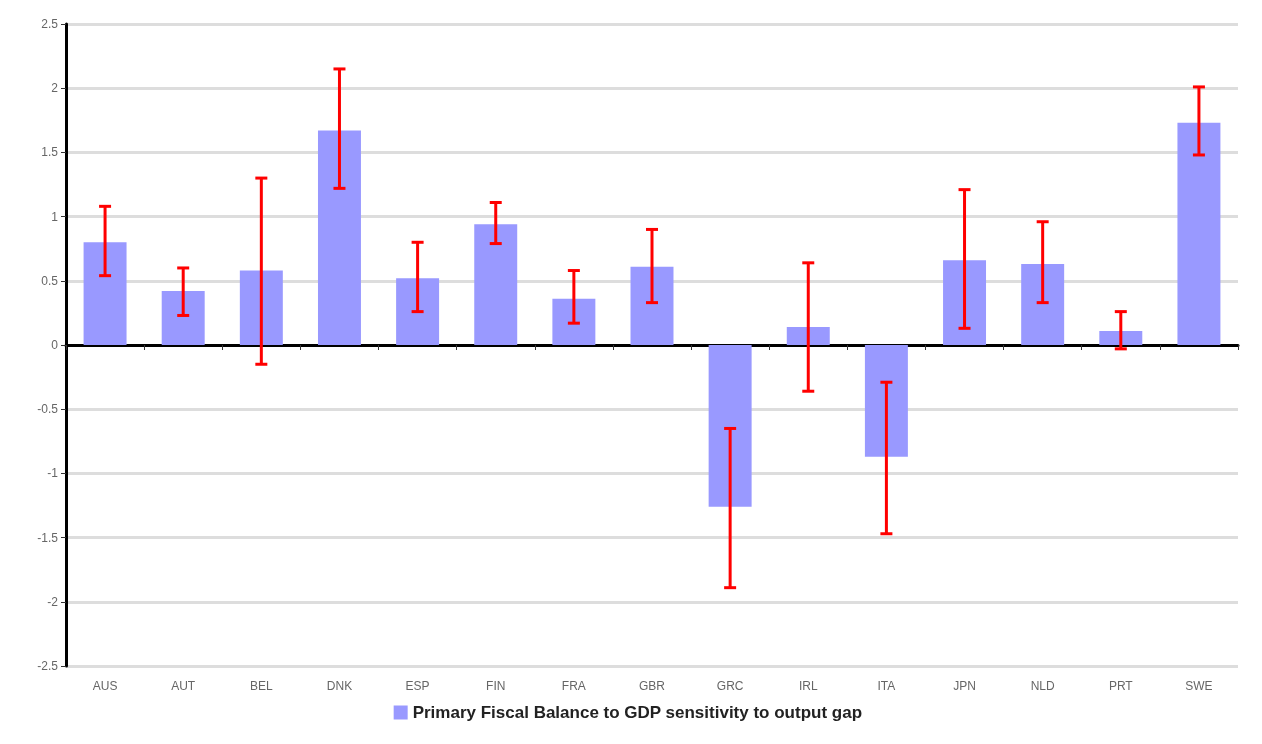  What do you see at coordinates (48, 666) in the screenshot?
I see `y-tick-label: -2.5` at bounding box center [48, 666].